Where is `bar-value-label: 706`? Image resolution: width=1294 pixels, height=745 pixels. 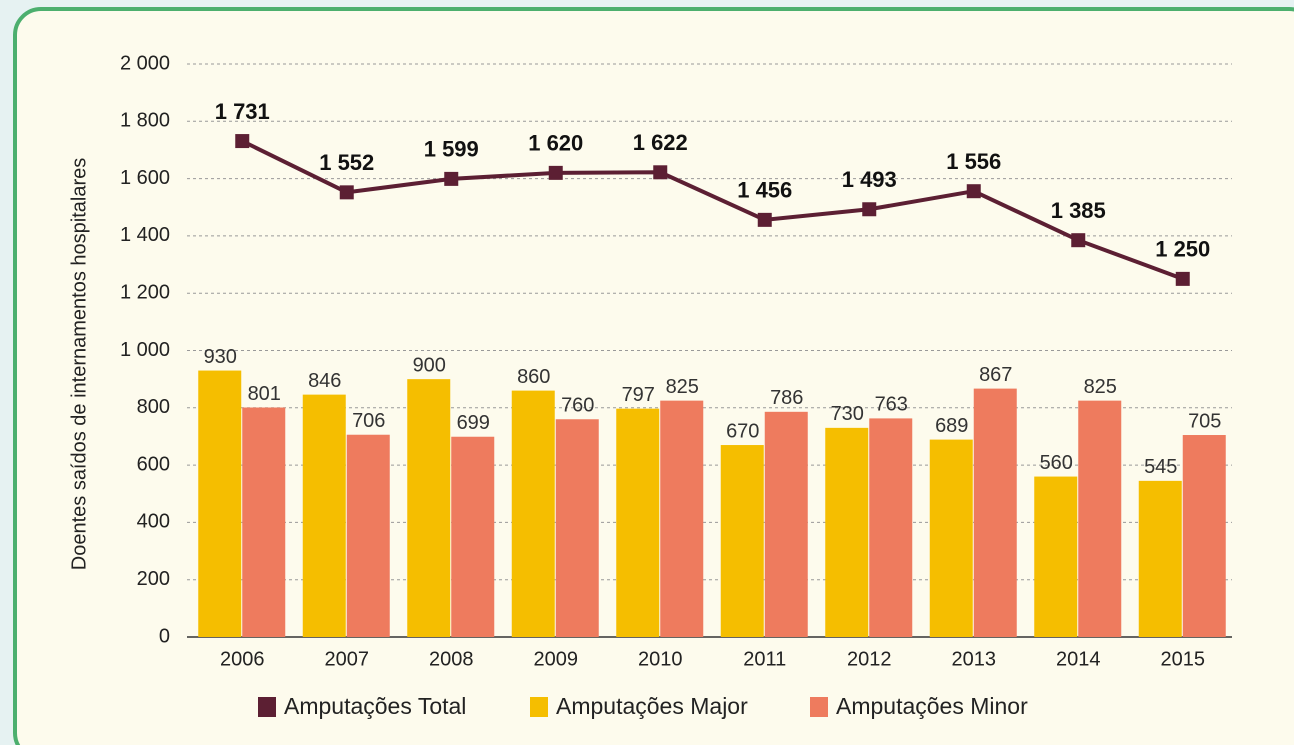 bar-value-label: 706 is located at coordinates (368, 421).